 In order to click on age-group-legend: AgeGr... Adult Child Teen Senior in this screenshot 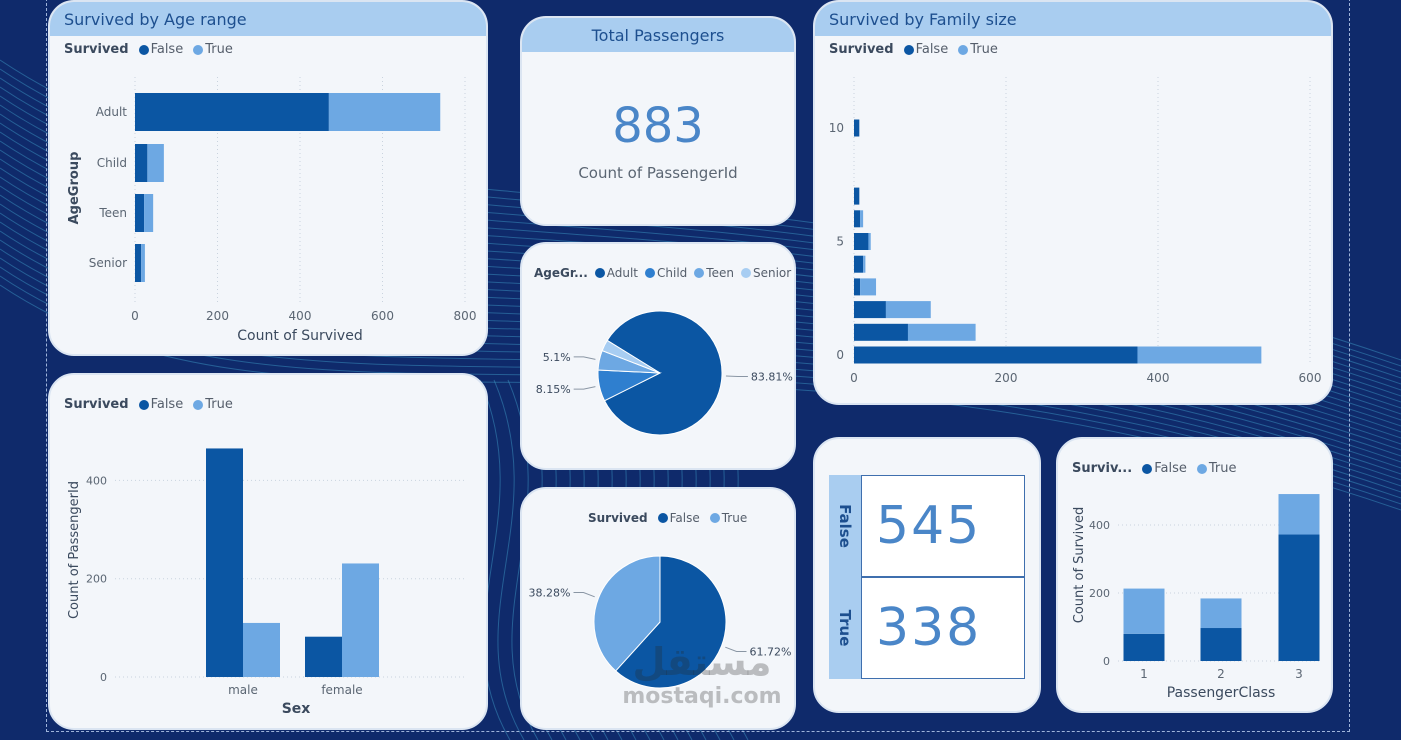, I will do `click(664, 273)`.